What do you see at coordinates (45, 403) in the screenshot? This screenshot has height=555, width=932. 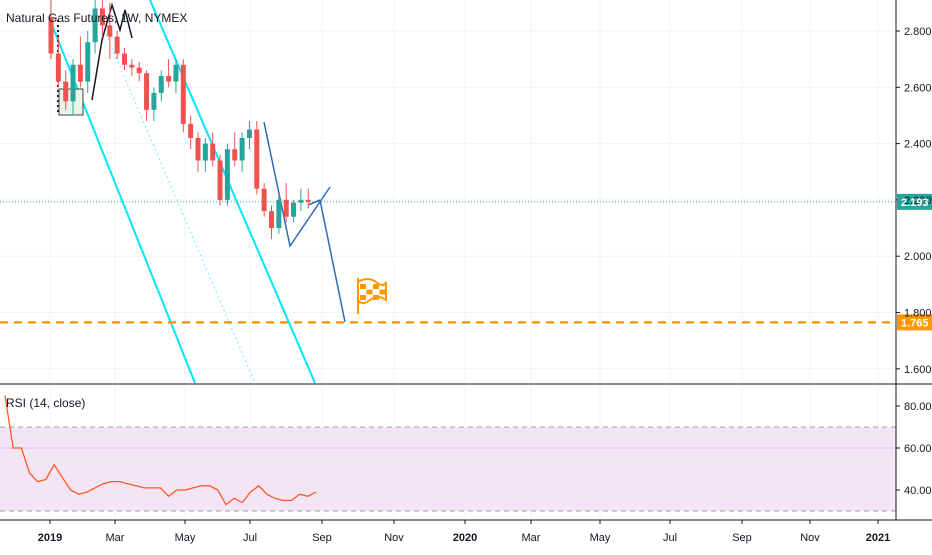 I see `rsi-label: RSI (14, close)` at bounding box center [45, 403].